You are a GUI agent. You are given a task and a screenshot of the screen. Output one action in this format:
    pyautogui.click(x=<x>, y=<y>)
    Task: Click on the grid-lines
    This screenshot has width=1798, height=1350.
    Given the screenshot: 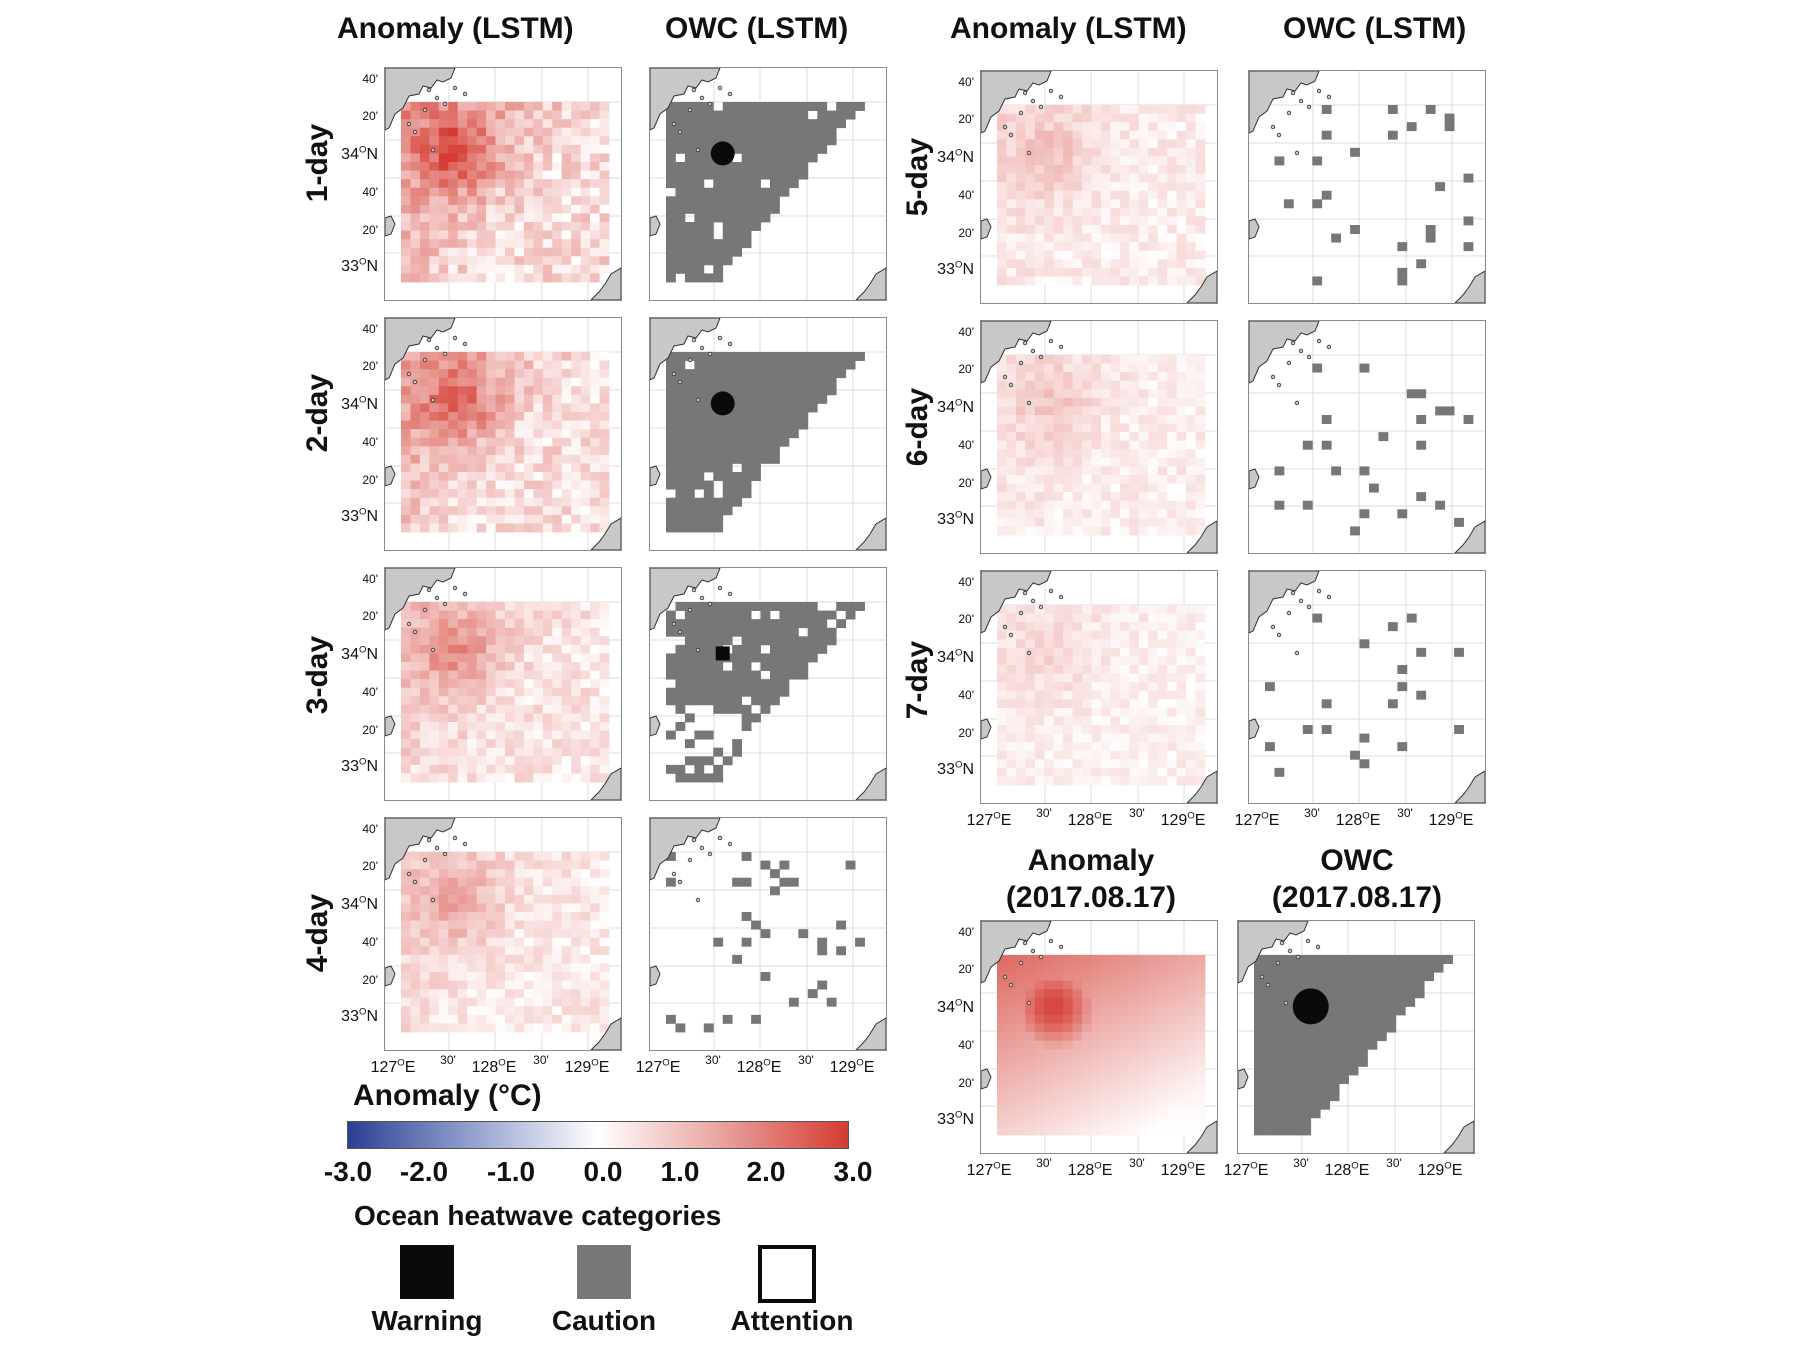 What is the action you would take?
    pyautogui.click(x=1367, y=187)
    